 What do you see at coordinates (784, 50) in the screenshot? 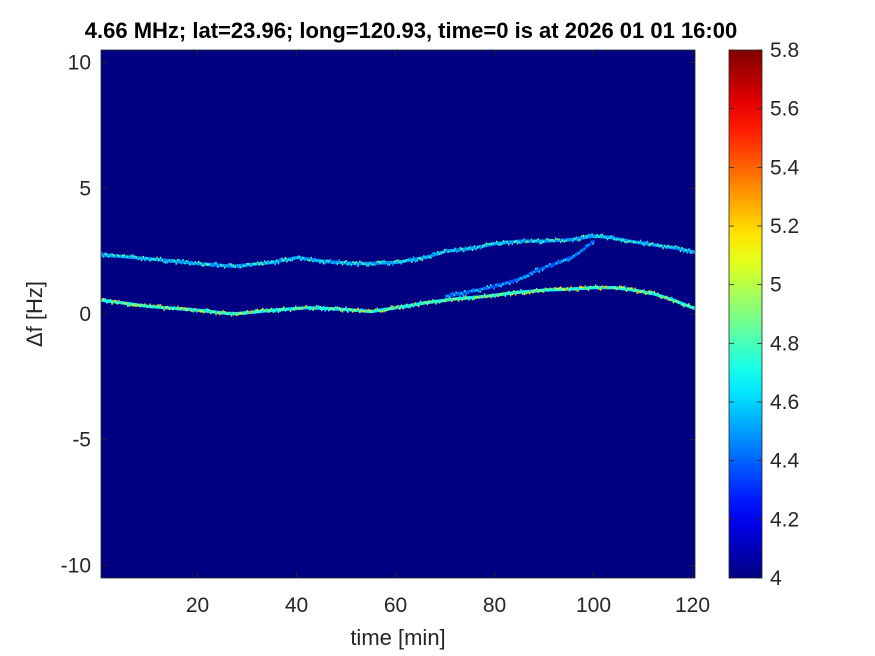
I see `colorbar-tick-label: 5.8` at bounding box center [784, 50].